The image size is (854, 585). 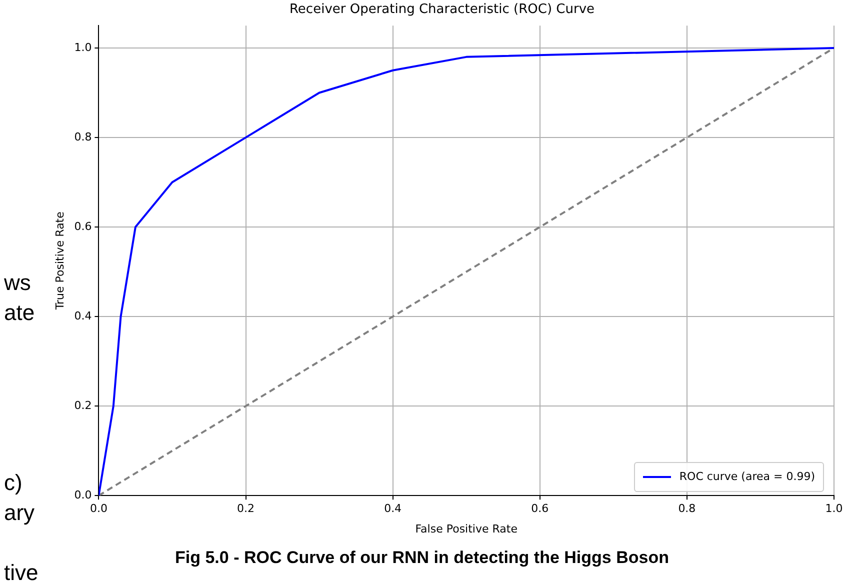 I want to click on text: ary, so click(x=19, y=513).